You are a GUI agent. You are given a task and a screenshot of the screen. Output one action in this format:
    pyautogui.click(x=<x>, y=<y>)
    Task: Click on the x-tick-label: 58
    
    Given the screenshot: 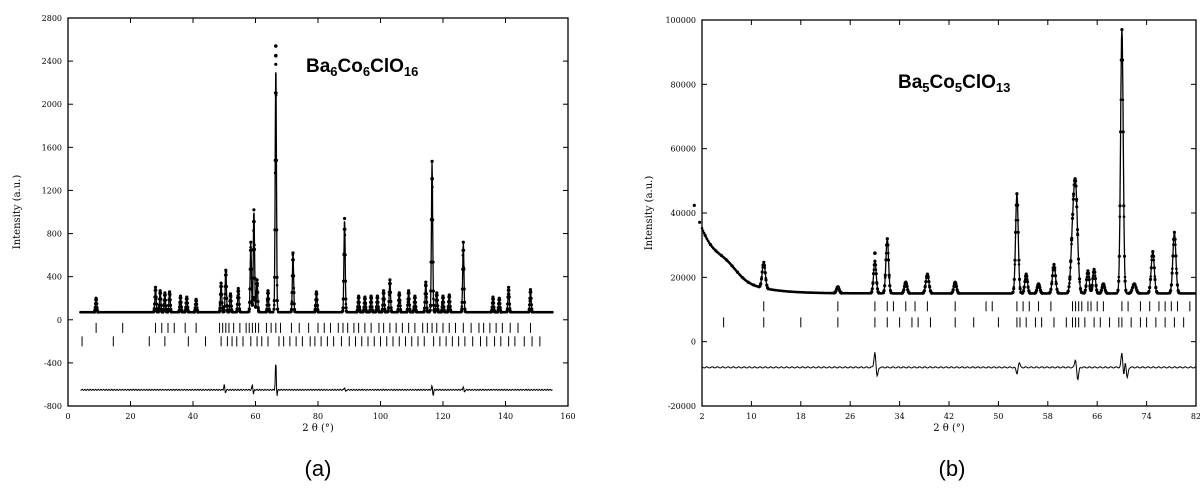 What is the action you would take?
    pyautogui.click(x=1048, y=416)
    